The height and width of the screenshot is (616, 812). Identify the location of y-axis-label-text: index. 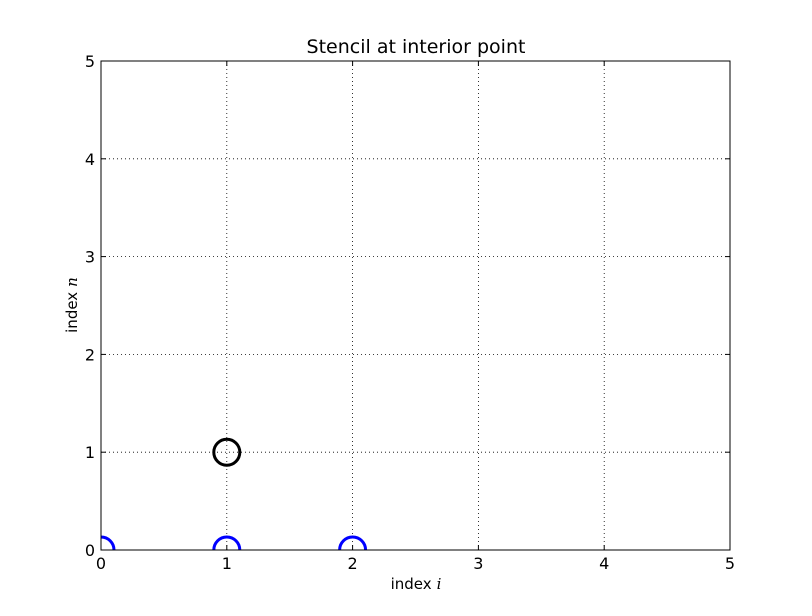
(72, 312).